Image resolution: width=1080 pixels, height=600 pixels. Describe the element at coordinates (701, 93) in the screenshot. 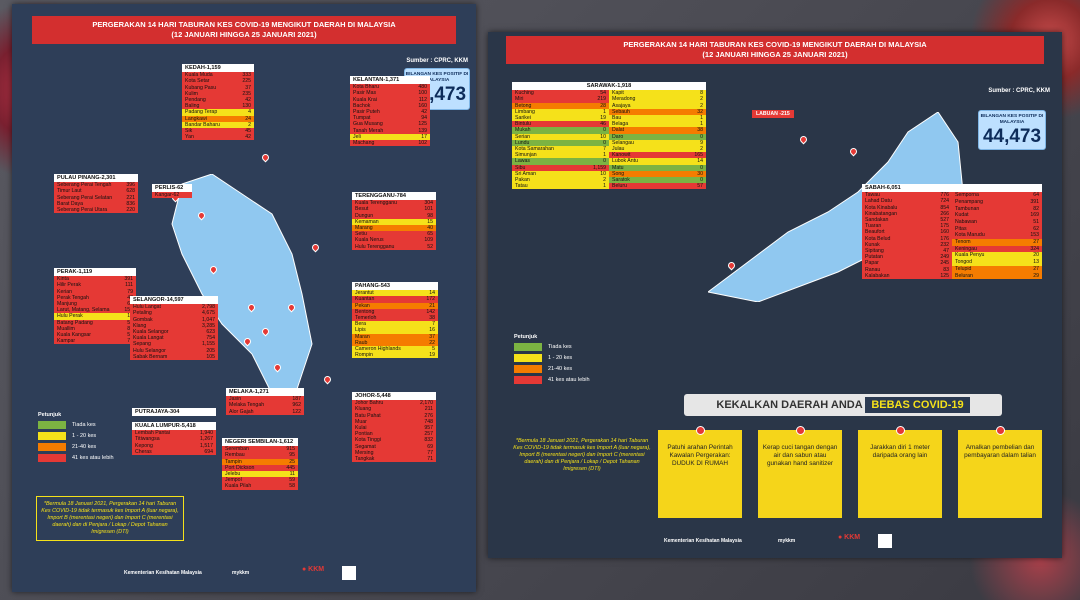

I see `district-cases: 8` at that location.